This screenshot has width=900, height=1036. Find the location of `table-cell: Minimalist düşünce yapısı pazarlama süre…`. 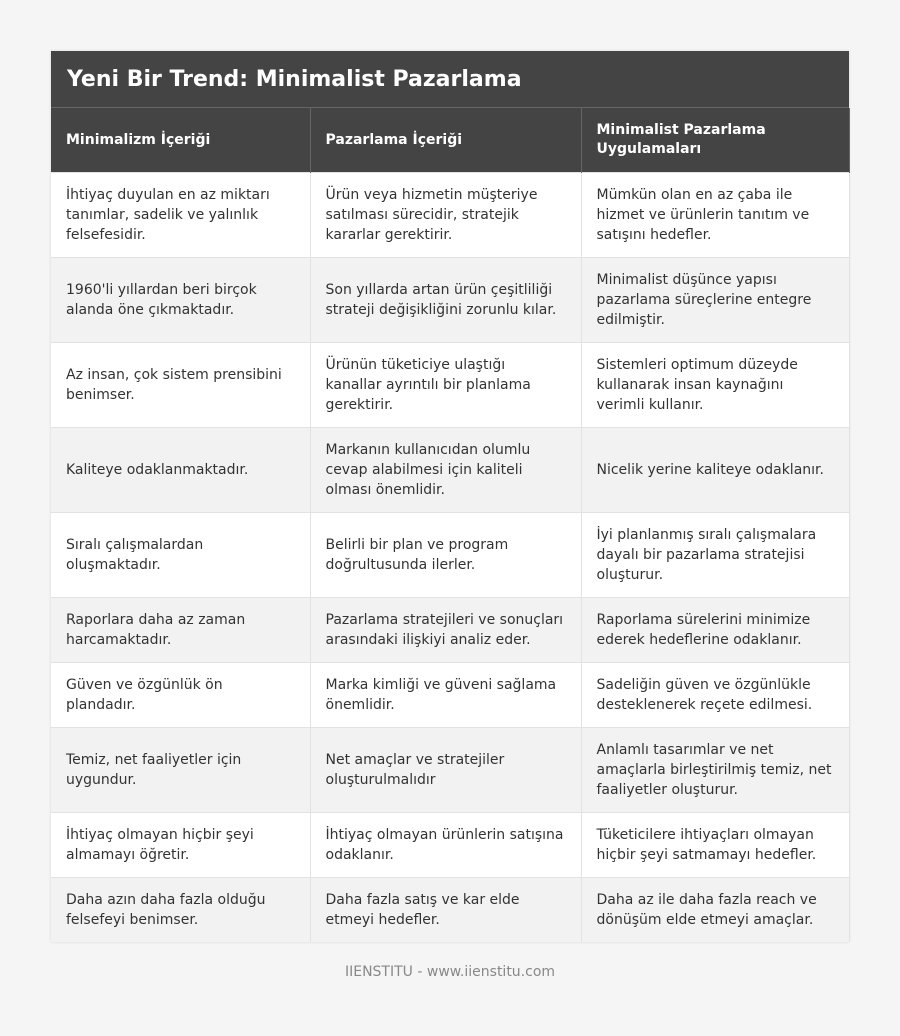

table-cell: Minimalist düşünce yapısı pazarlama süre… is located at coordinates (715, 300).